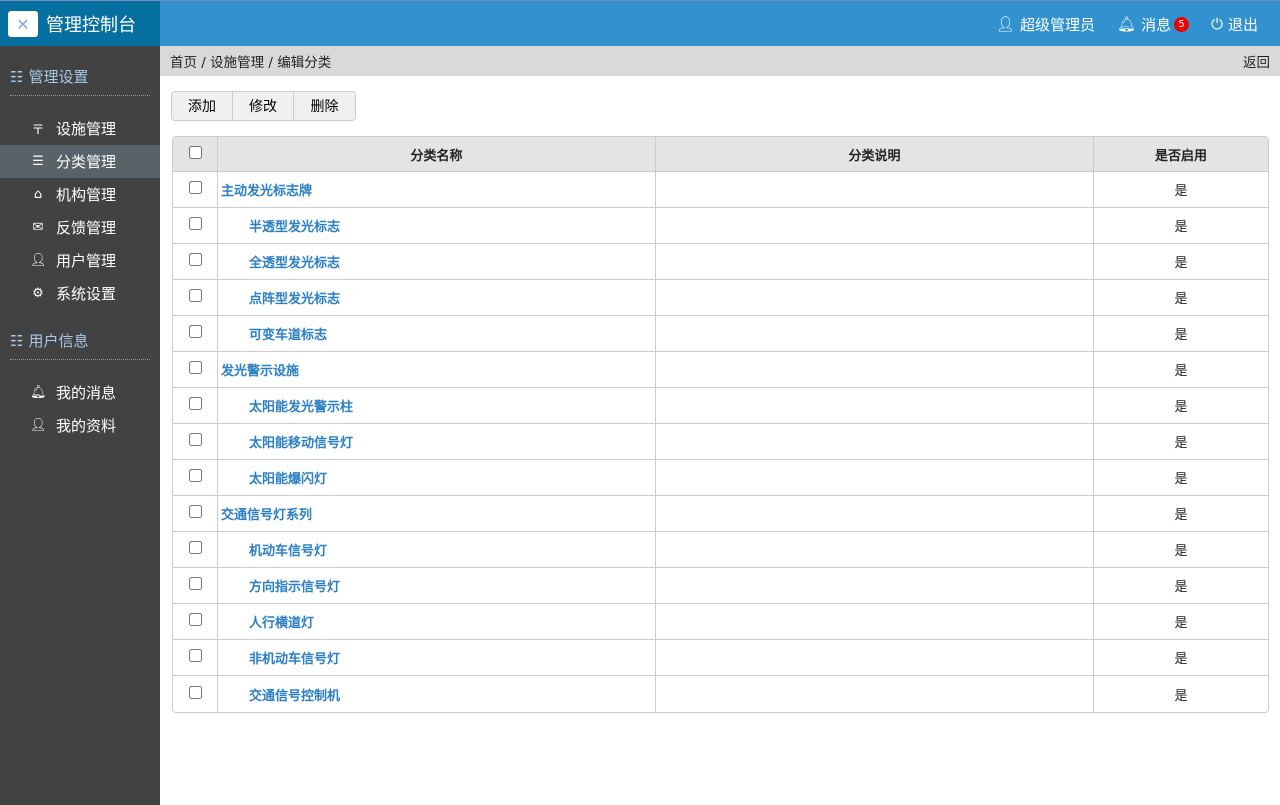 The width and height of the screenshot is (1280, 805). I want to click on table-row: 太阳能移动信号灯 是, so click(720, 442).